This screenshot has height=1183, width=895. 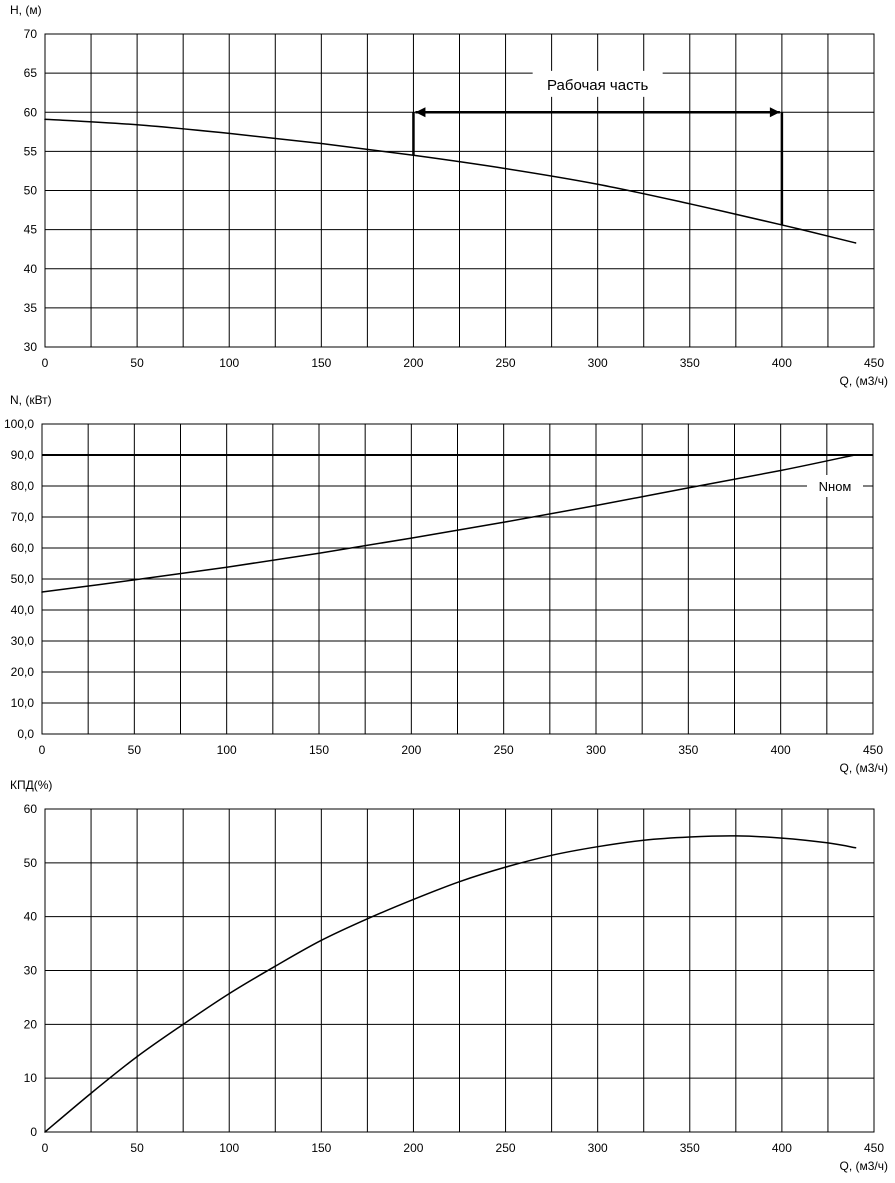 What do you see at coordinates (25, 734) in the screenshot?
I see `y-tick-label: 0,0` at bounding box center [25, 734].